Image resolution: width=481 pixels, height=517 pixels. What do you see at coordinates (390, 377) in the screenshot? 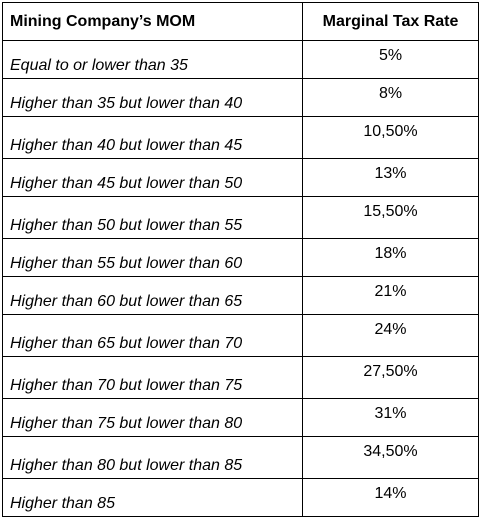
I see `tax-rate-cell: 27,50%` at bounding box center [390, 377].